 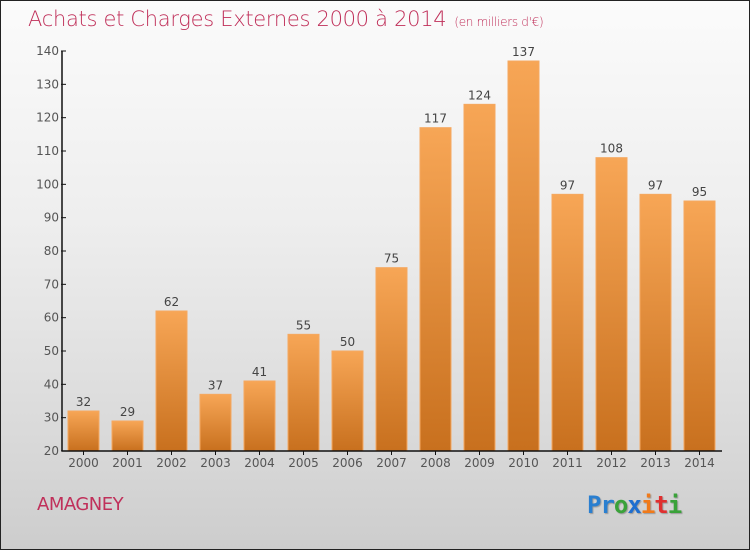 I want to click on x-tick-label-2013: 2013, so click(x=655, y=463).